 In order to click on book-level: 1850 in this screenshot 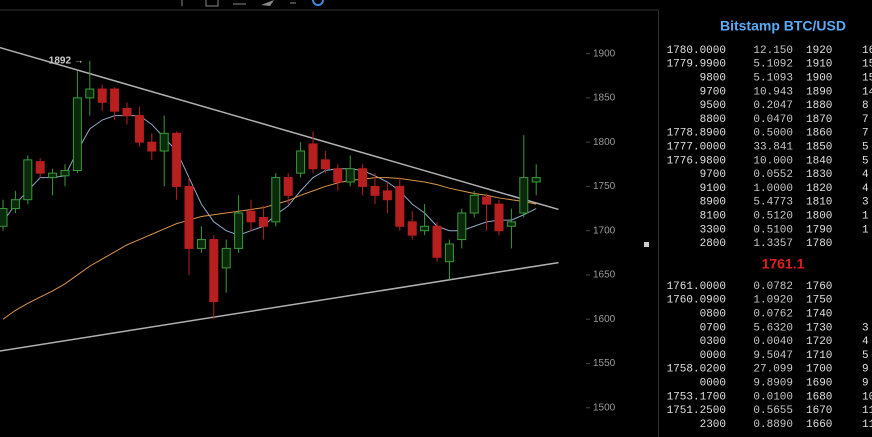, I will do `click(819, 148)`.